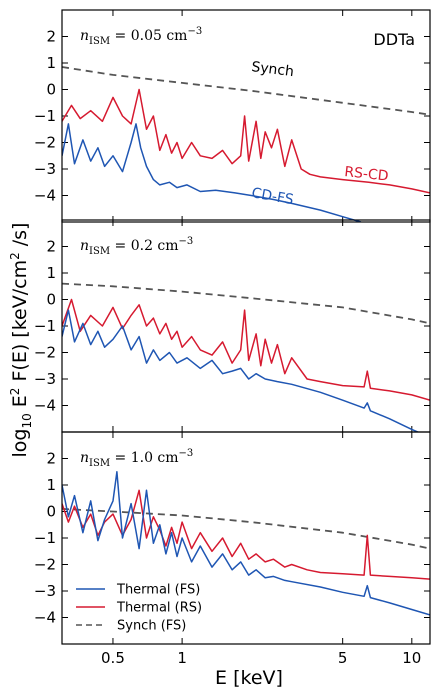 The height and width of the screenshot is (698, 436). What do you see at coordinates (249, 678) in the screenshot?
I see `x-axis-label: E [keV]` at bounding box center [249, 678].